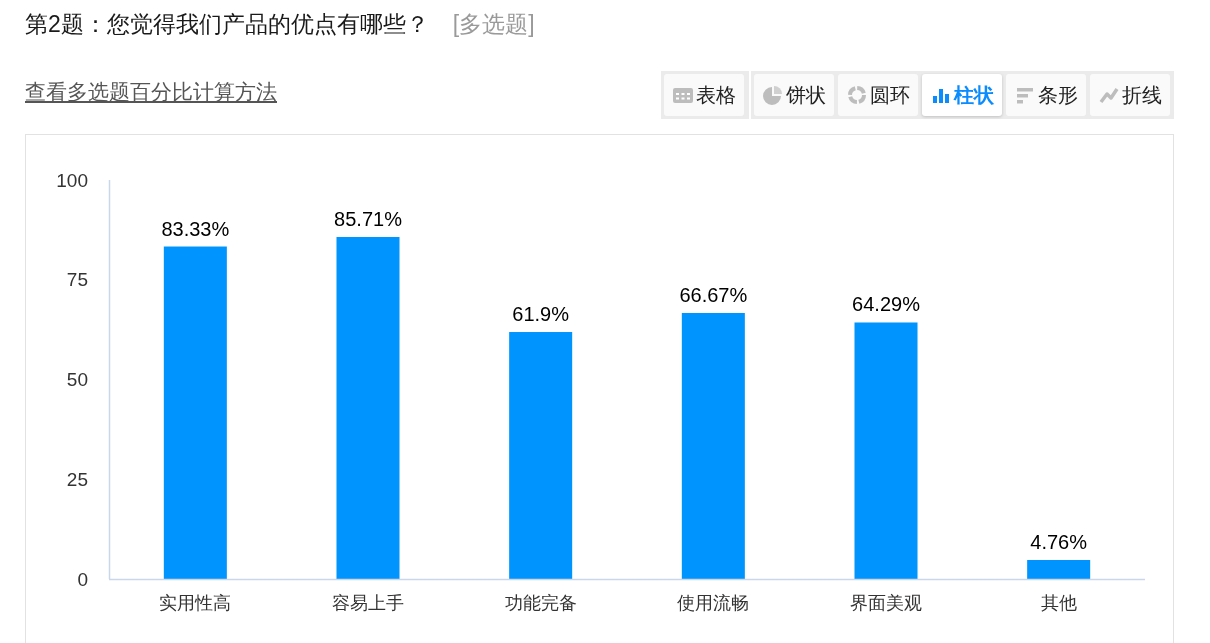 This screenshot has width=1210, height=643. What do you see at coordinates (962, 95) in the screenshot?
I see `button: 柱状` at bounding box center [962, 95].